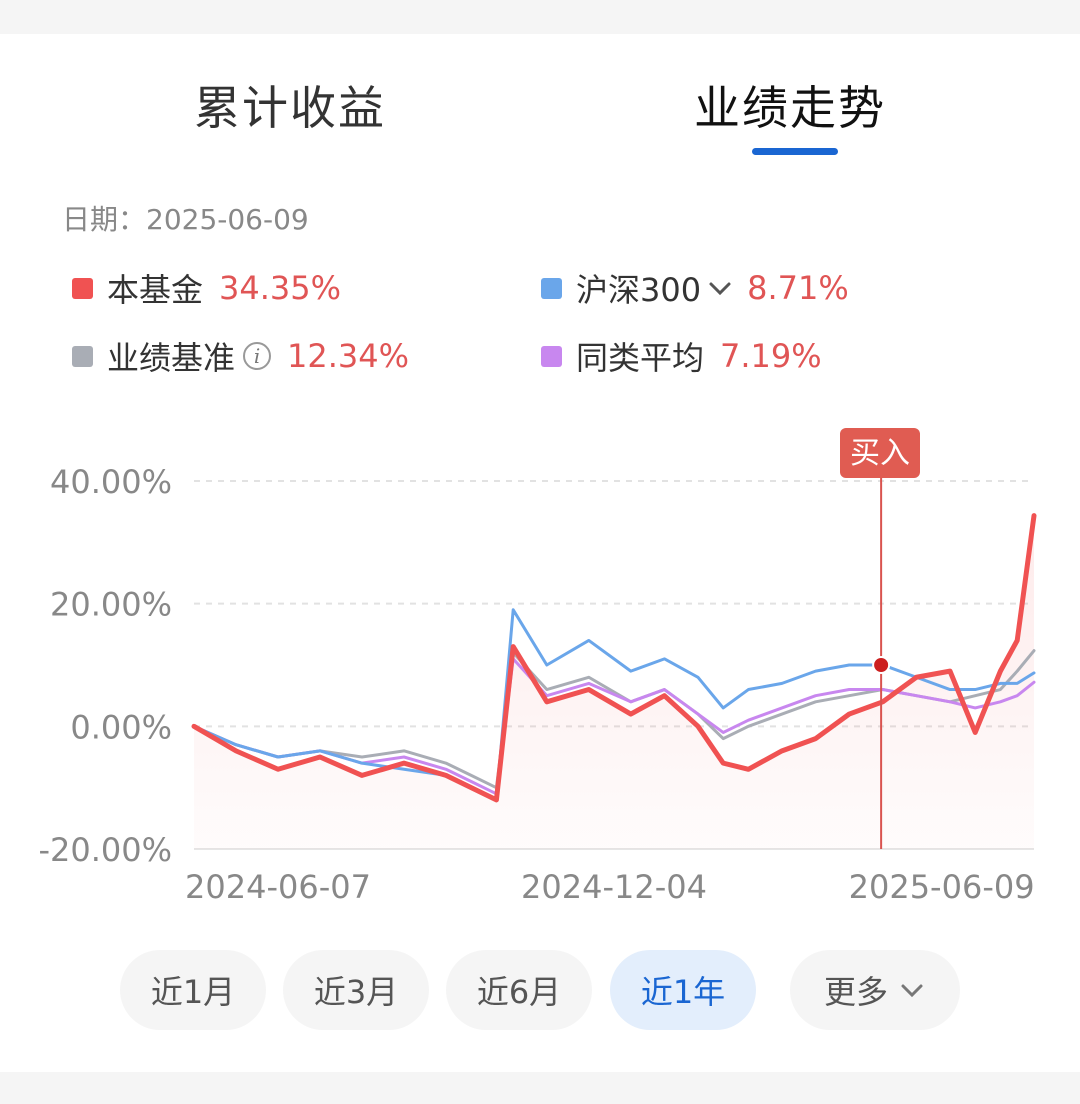 This screenshot has width=1080, height=1104. Describe the element at coordinates (105, 850) in the screenshot. I see `y-tick-label: -20.00%` at that location.